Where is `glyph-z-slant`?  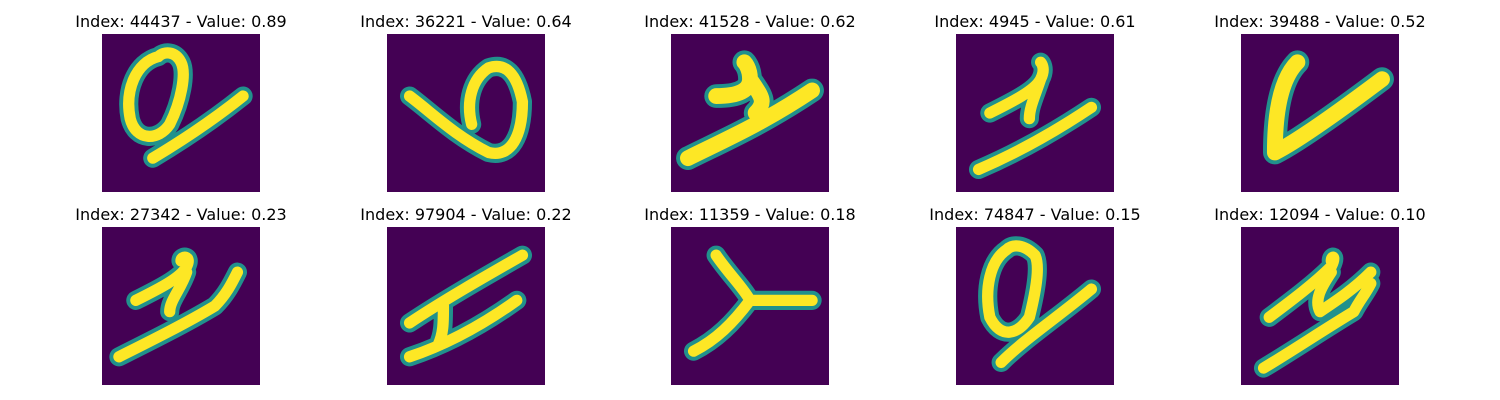
glyph-z-slant is located at coordinates (1035, 113).